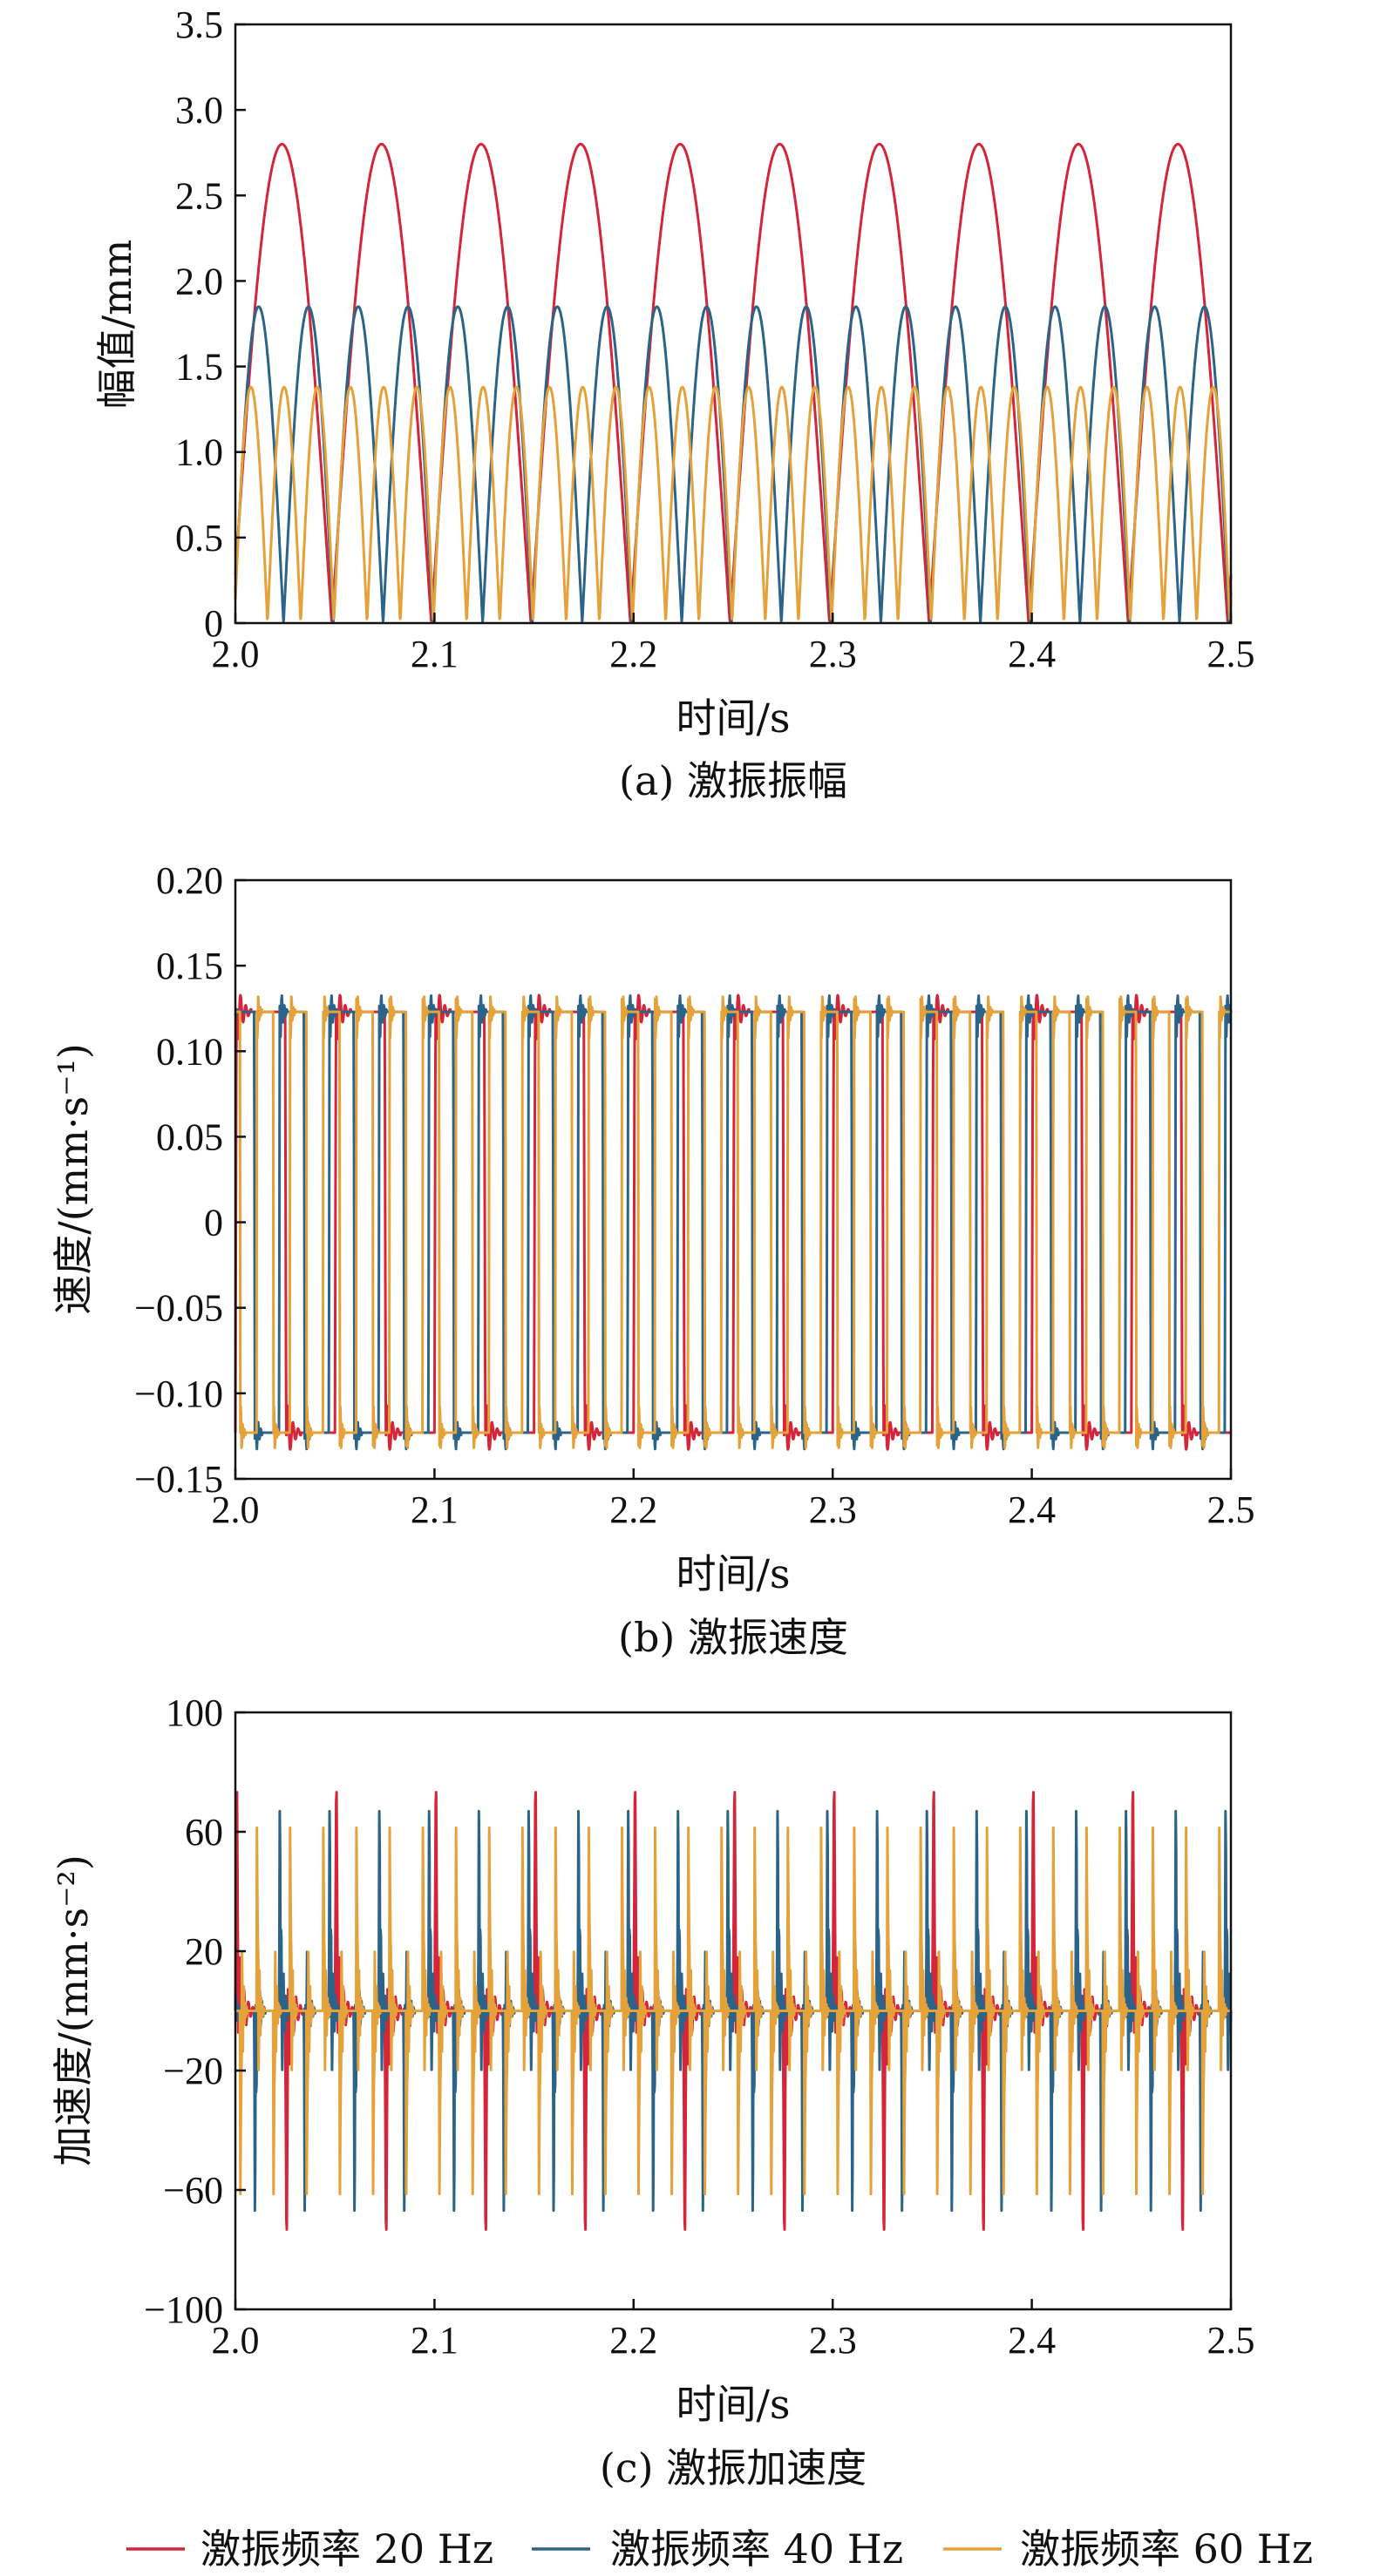 The height and width of the screenshot is (2576, 1373). What do you see at coordinates (733, 2468) in the screenshot?
I see `panel-c-caption: (c) 激振加速度` at bounding box center [733, 2468].